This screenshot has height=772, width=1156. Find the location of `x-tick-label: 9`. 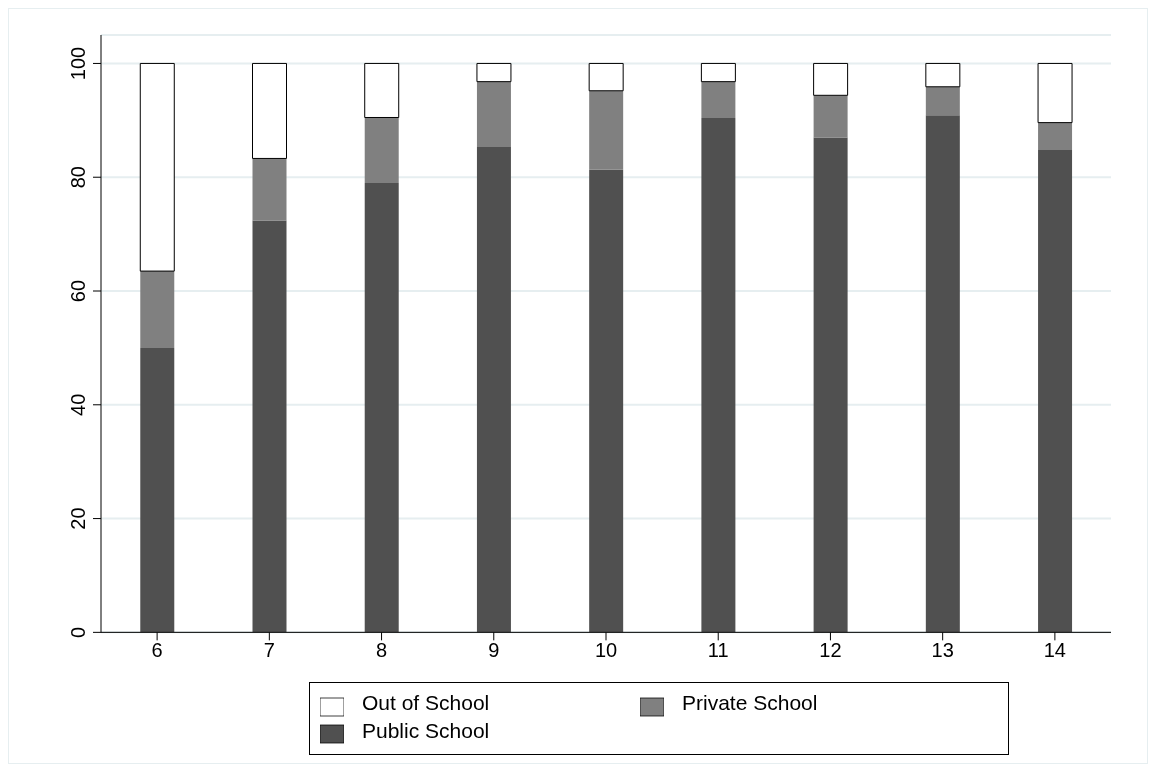

x-tick-label: 9 is located at coordinates (494, 649).